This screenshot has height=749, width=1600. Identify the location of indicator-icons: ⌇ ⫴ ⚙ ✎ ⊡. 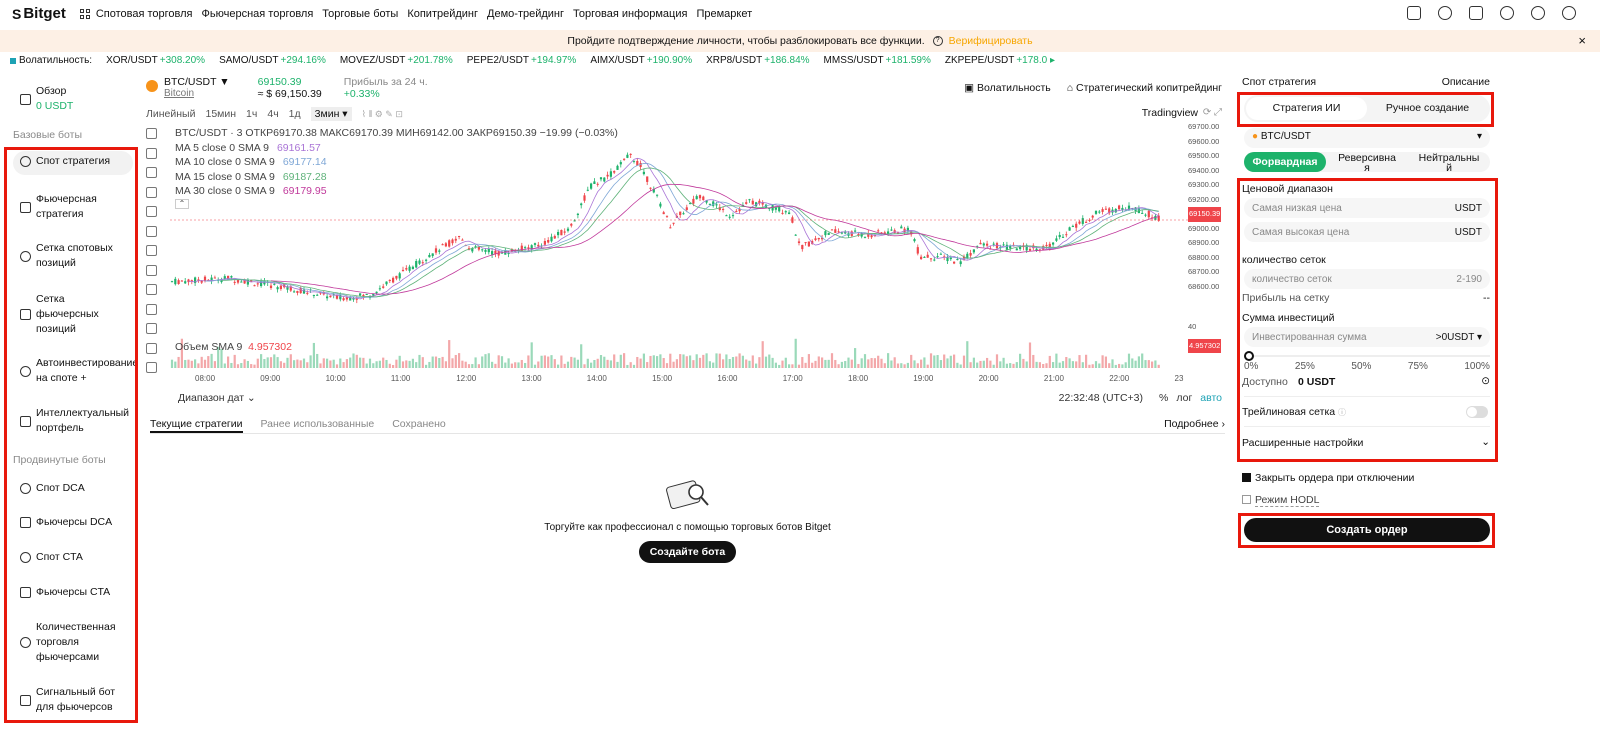
(382, 113).